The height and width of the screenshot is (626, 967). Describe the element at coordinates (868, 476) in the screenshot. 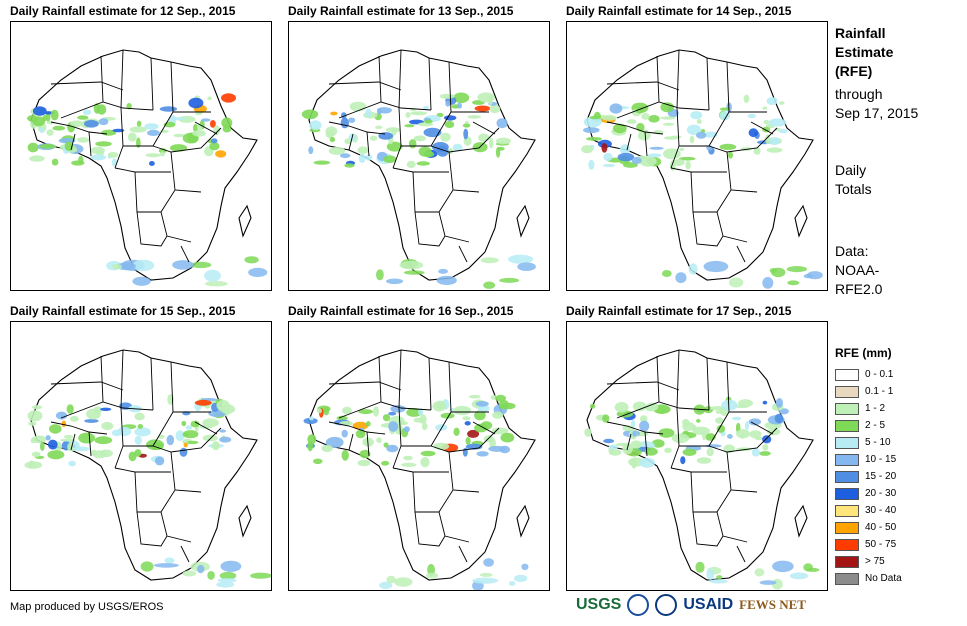

I see `legend-item: 15 - 20` at that location.